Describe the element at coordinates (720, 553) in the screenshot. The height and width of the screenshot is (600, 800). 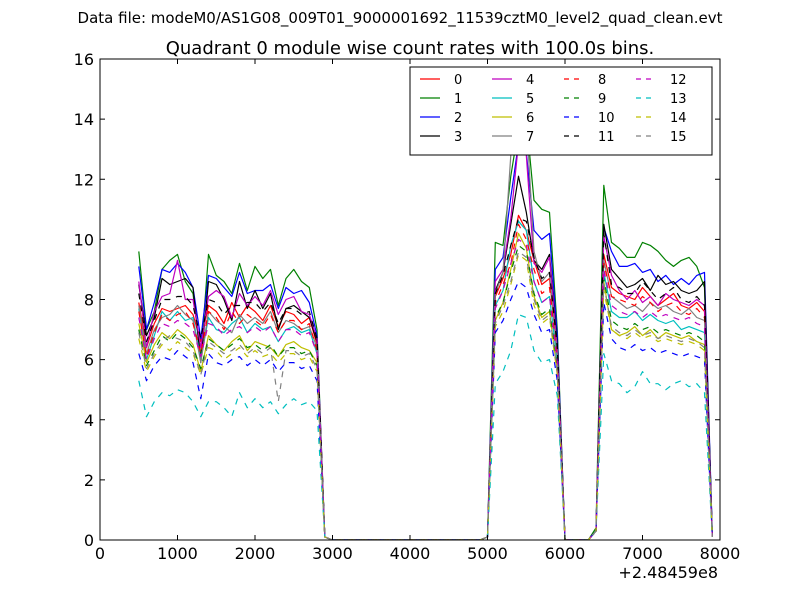
I see `x-tick-label: 8000` at that location.